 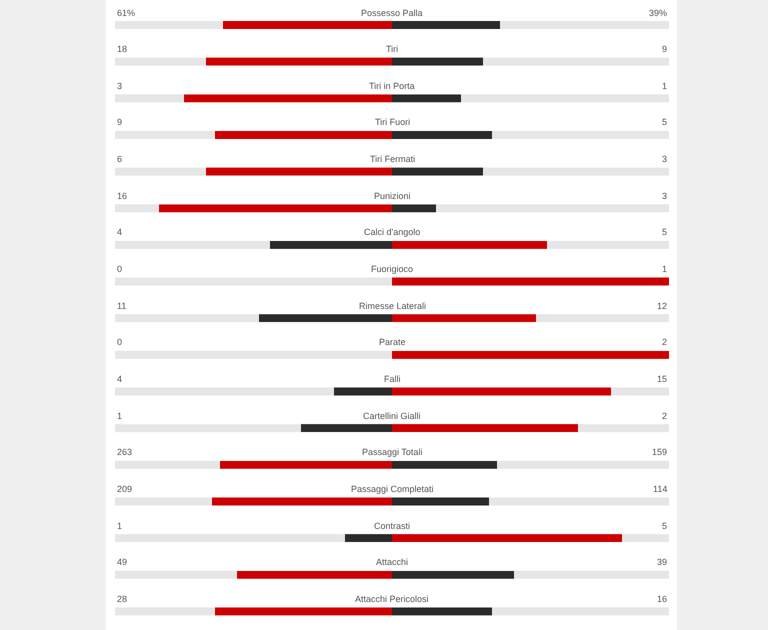 I want to click on annotation: 9, so click(x=665, y=49).